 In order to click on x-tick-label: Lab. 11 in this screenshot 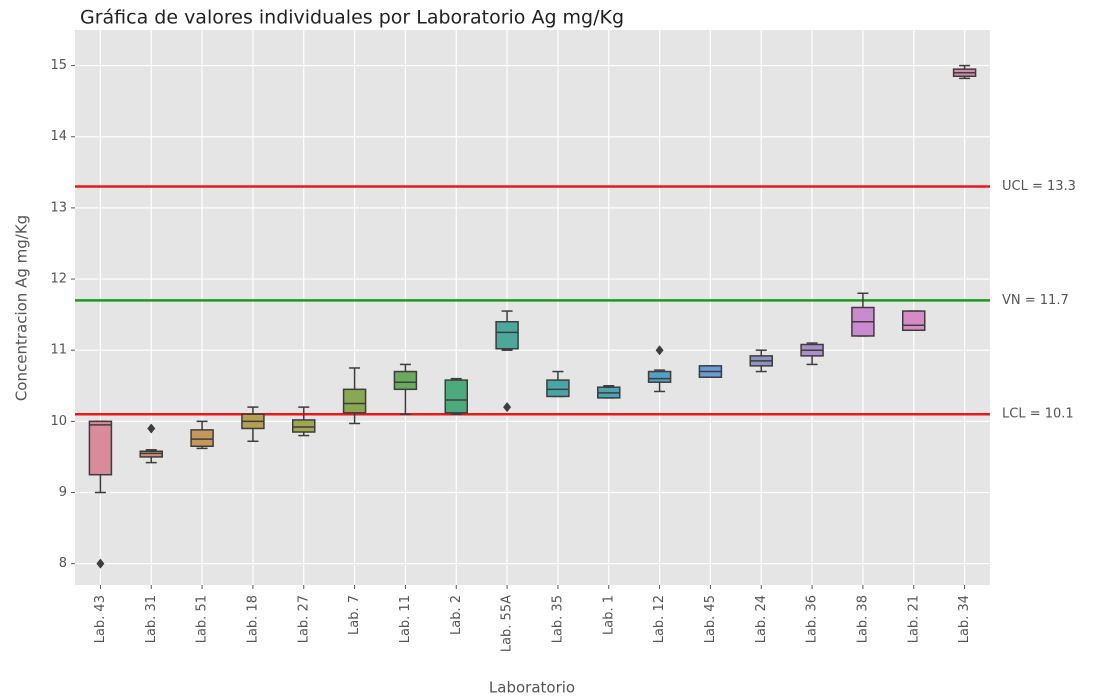, I will do `click(405, 619)`.